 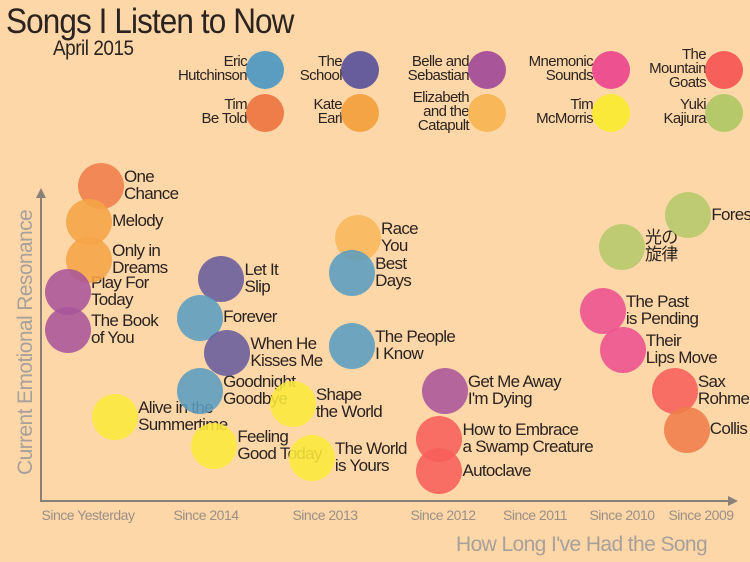 I want to click on legend-label: The School, so click(x=321, y=68).